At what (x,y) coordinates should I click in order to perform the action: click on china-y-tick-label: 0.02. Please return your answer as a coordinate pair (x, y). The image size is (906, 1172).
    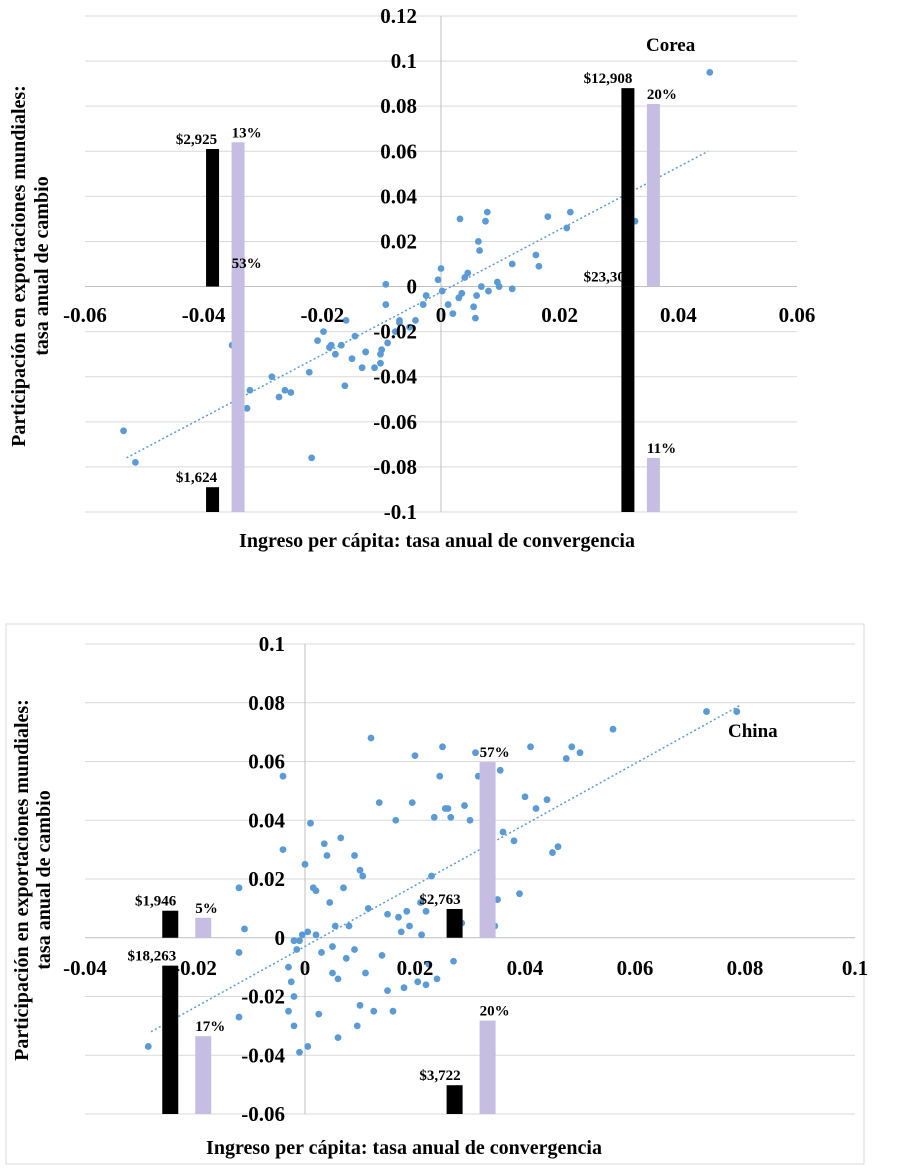
    Looking at the image, I should click on (266, 879).